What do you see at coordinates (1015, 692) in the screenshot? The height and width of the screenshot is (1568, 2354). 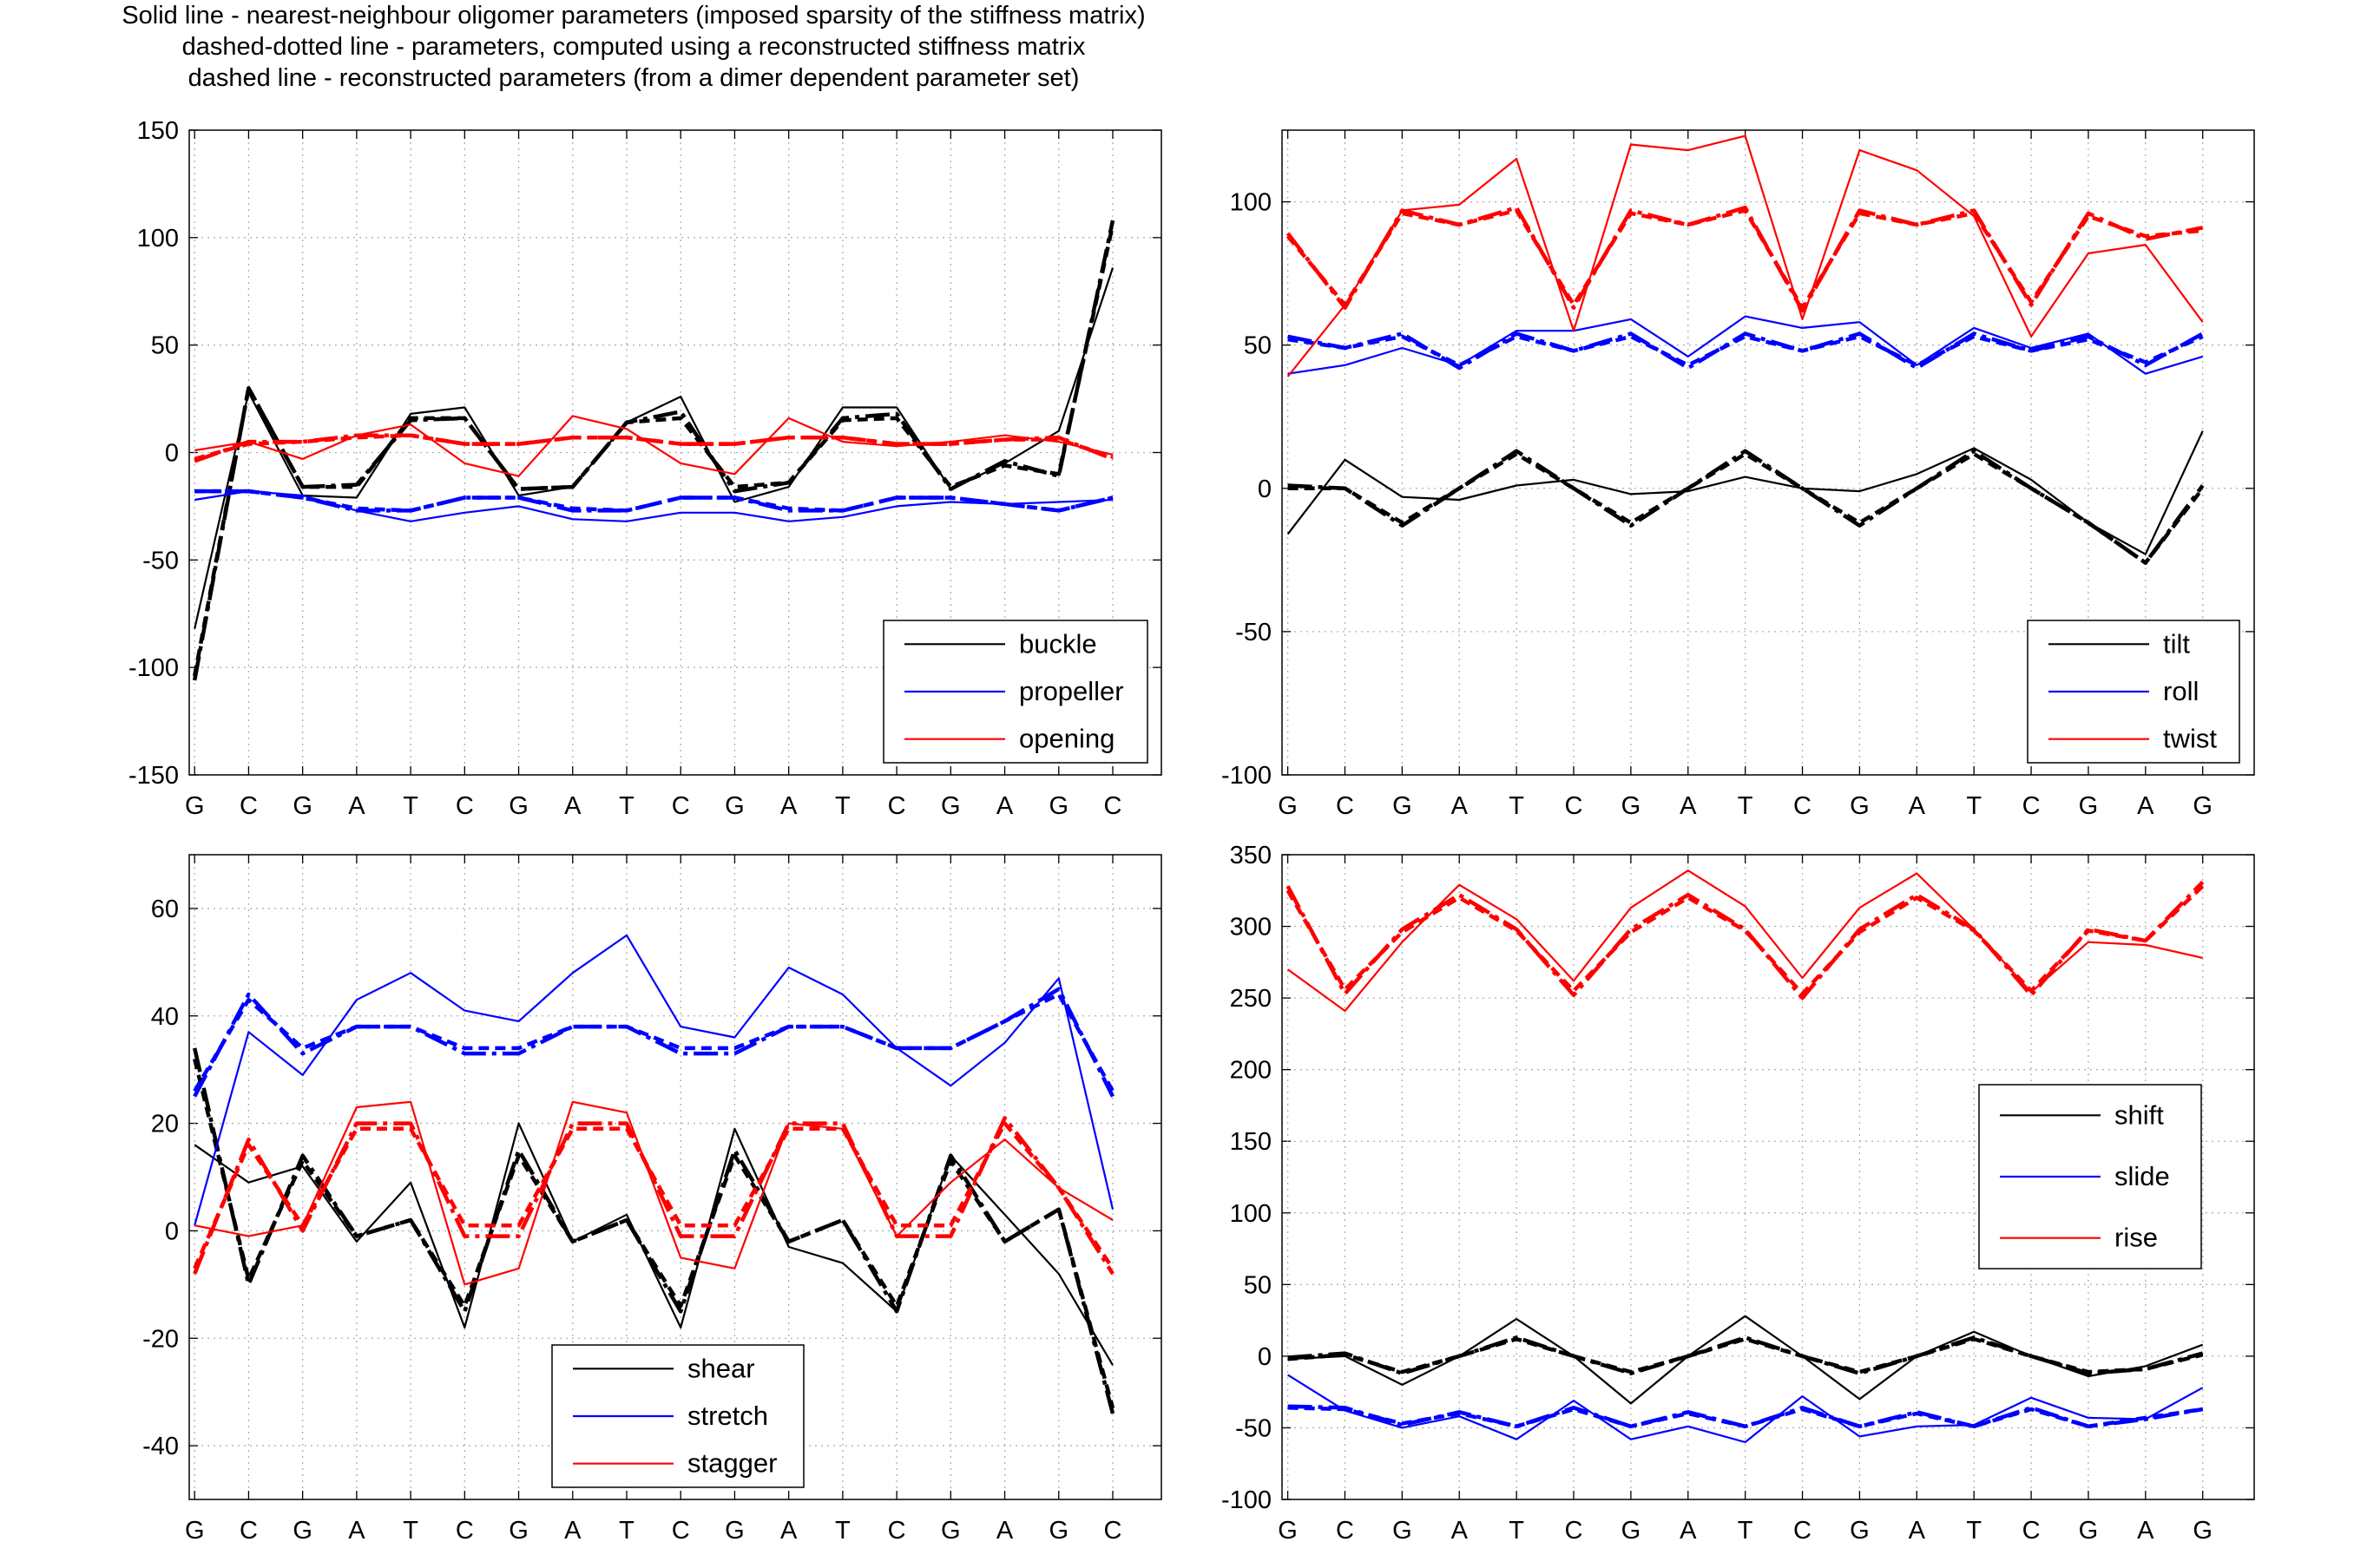 I see `legend: buckle propeller opening` at bounding box center [1015, 692].